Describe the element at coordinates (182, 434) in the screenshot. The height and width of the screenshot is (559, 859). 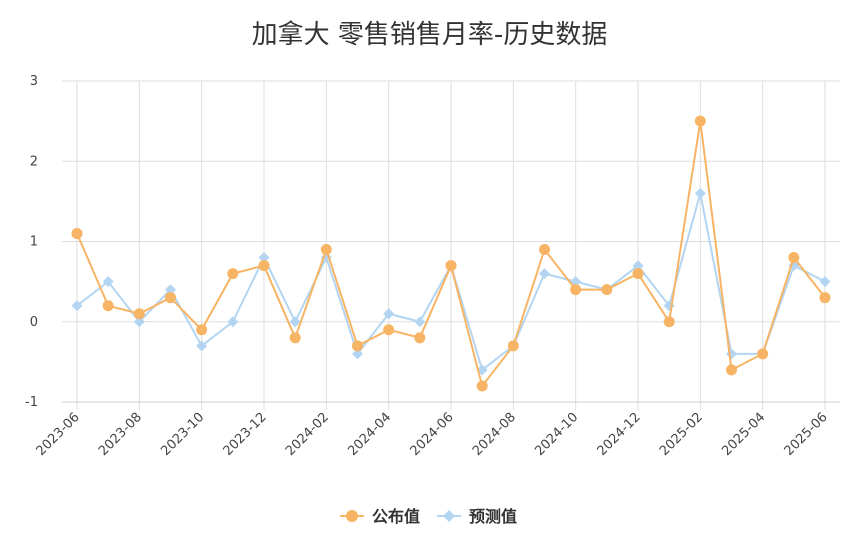
I see `x-tick-label: 2023-10` at that location.